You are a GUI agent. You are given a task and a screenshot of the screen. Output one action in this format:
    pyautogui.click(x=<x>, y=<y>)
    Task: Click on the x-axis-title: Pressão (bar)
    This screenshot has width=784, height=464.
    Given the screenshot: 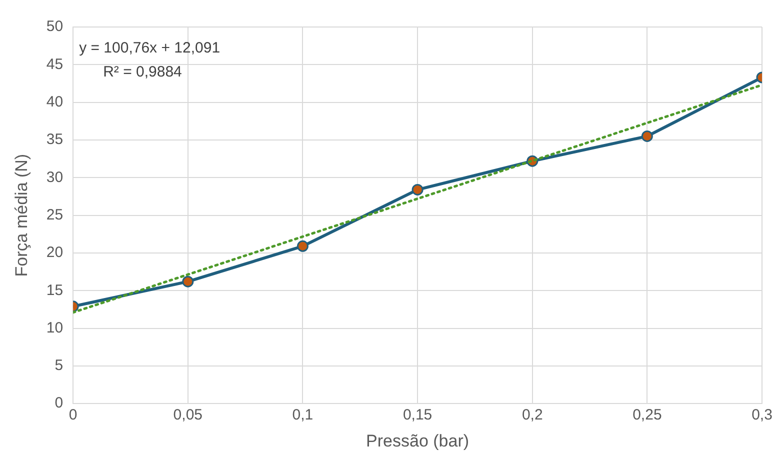 What is the action you would take?
    pyautogui.click(x=418, y=440)
    